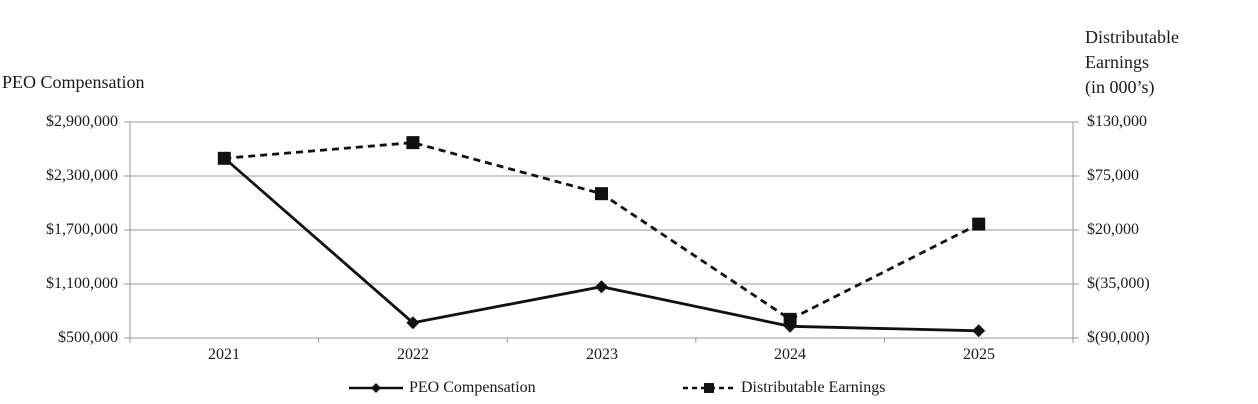 The image size is (1258, 404). I want to click on right-tick-label: $130,000, so click(1117, 121).